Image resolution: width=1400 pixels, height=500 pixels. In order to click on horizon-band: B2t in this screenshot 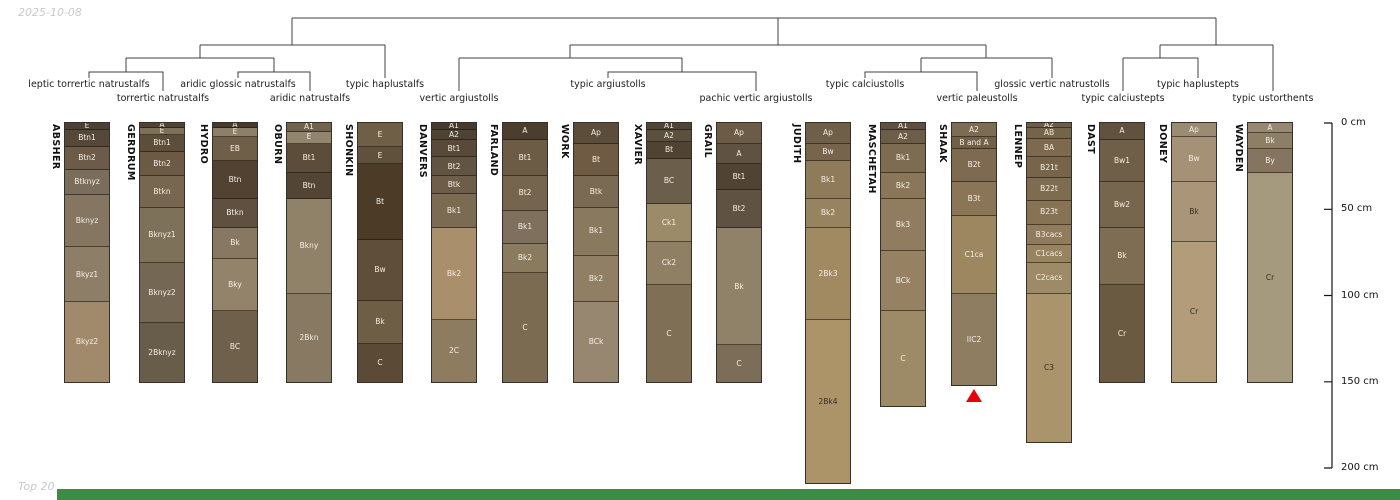, I will do `click(974, 165)`.